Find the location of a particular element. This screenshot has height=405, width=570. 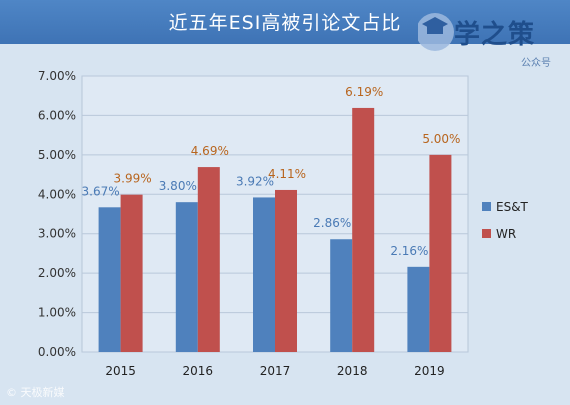

x-tick-label: 2015 is located at coordinates (120, 371).